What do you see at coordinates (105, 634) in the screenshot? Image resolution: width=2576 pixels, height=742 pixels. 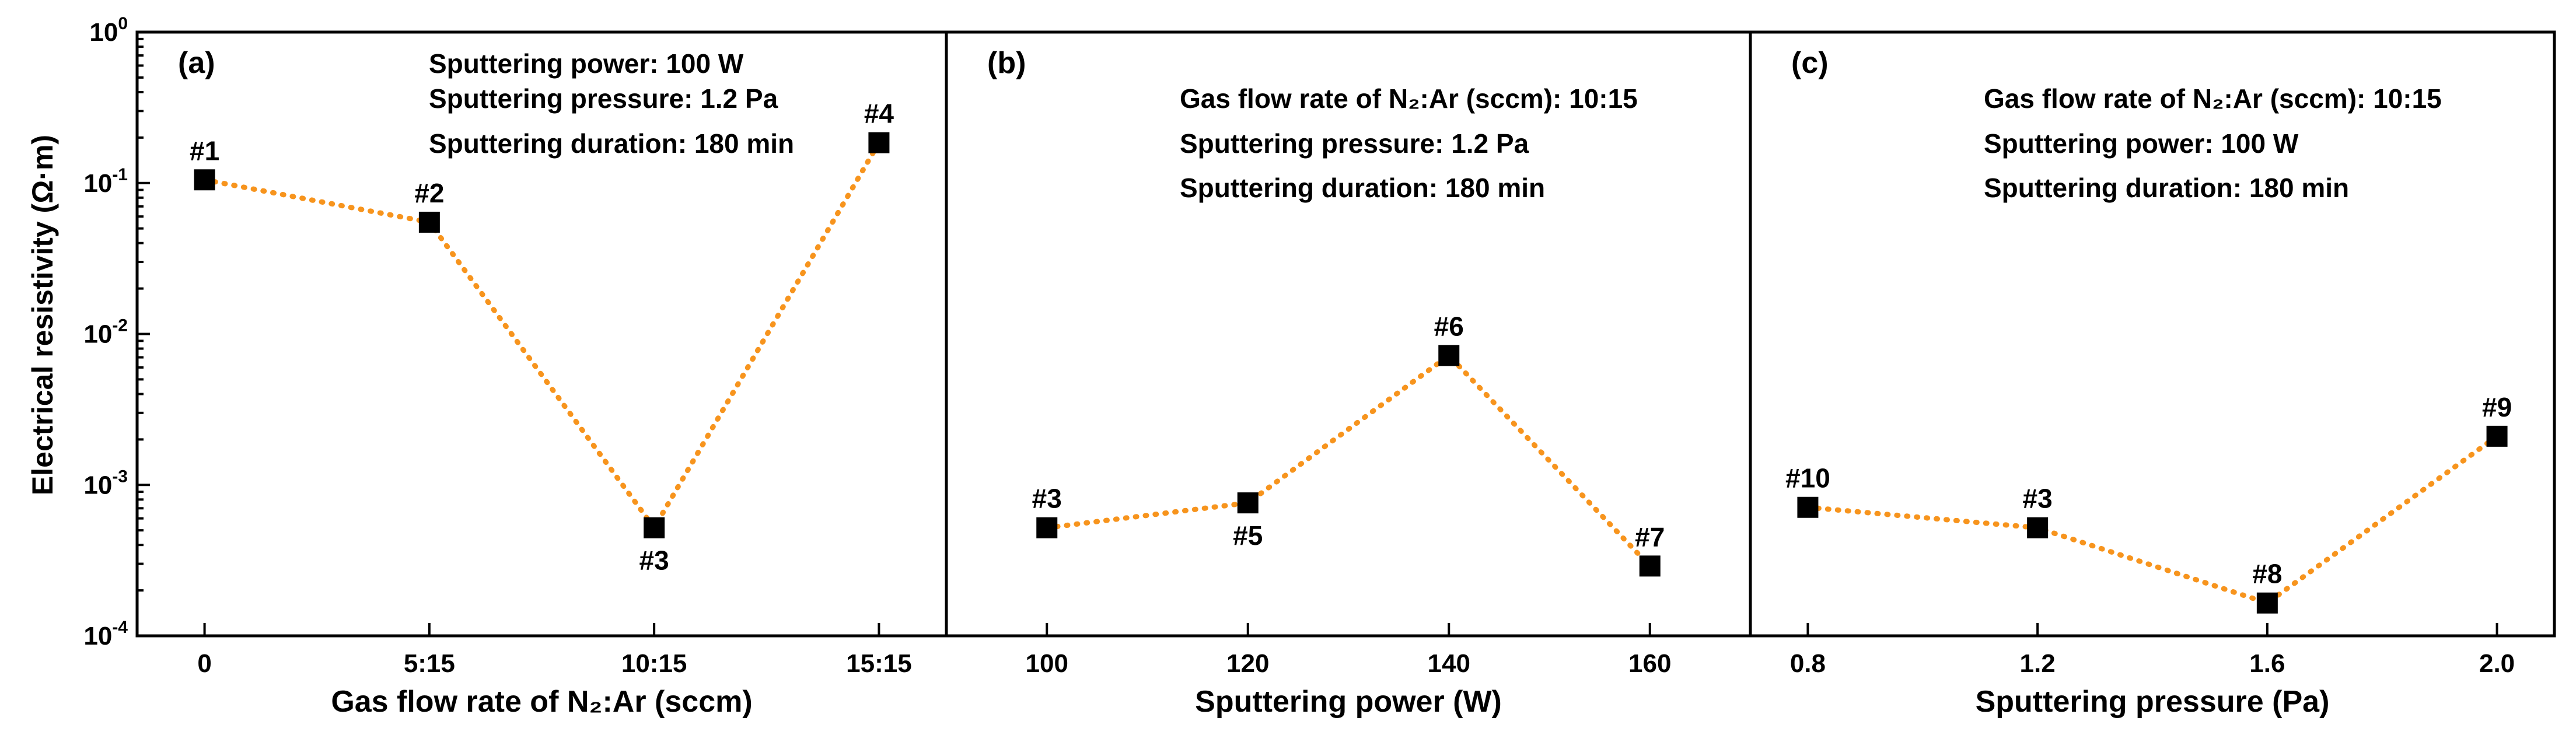 I see `y-tick-label: 10⁻⁴` at bounding box center [105, 634].